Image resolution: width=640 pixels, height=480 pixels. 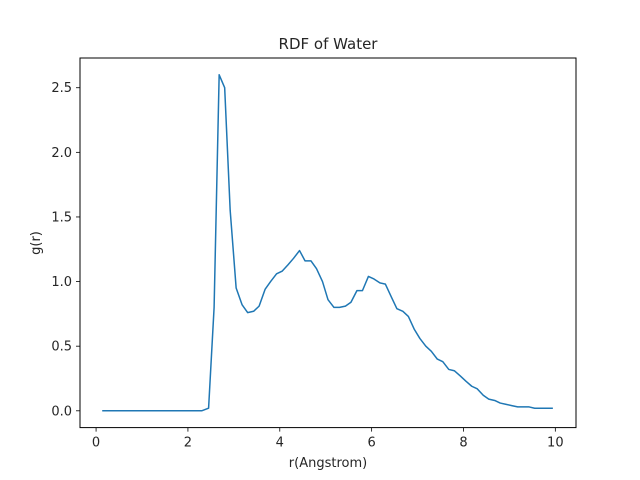 What do you see at coordinates (36, 243) in the screenshot?
I see `y-axis-label: g(r)` at bounding box center [36, 243].